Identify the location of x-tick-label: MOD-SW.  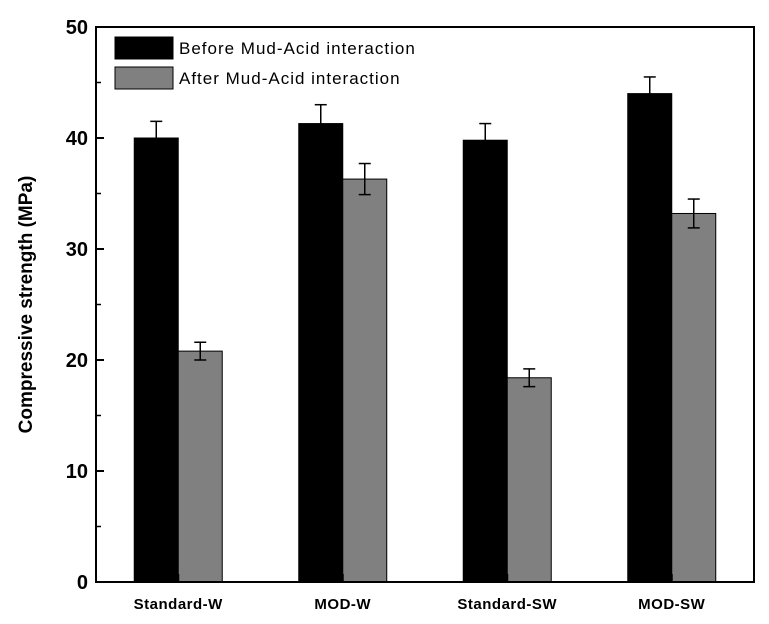
(671, 604).